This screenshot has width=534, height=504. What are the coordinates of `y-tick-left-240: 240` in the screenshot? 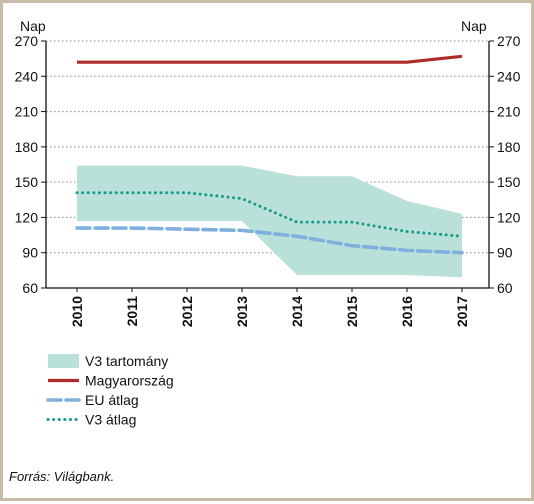 It's located at (27, 76).